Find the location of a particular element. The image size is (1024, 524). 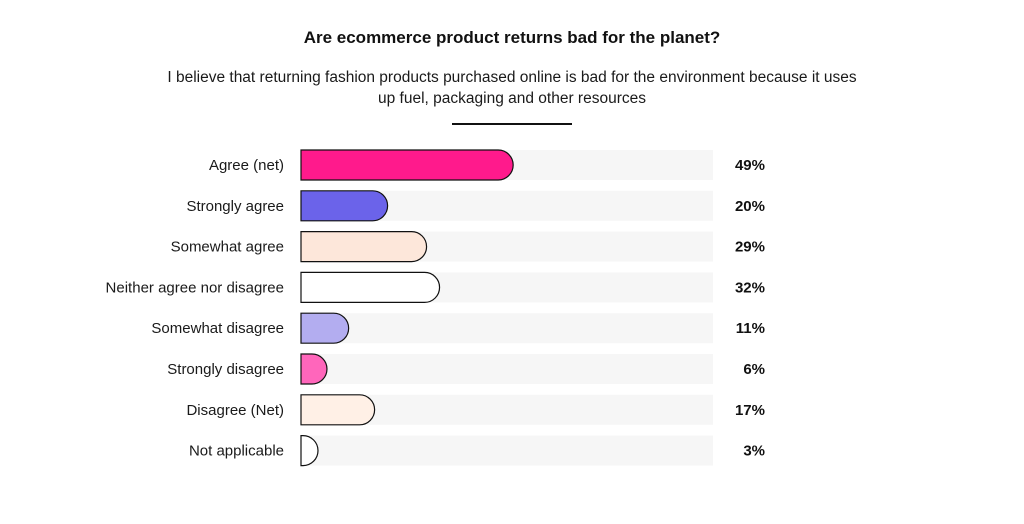

value-label: 32% is located at coordinates (750, 287).